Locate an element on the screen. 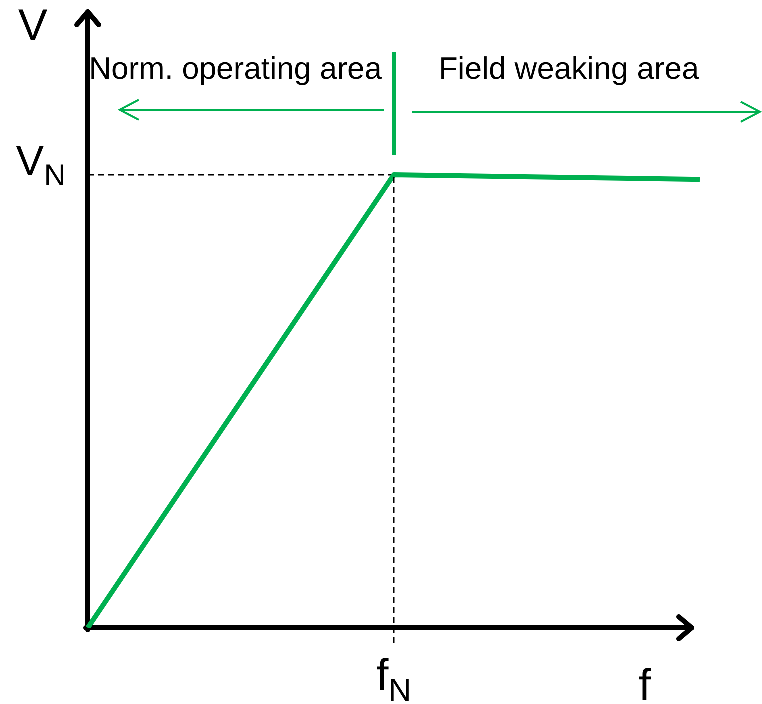 This screenshot has height=704, width=762. text: Norm. operating area is located at coordinates (236, 68).